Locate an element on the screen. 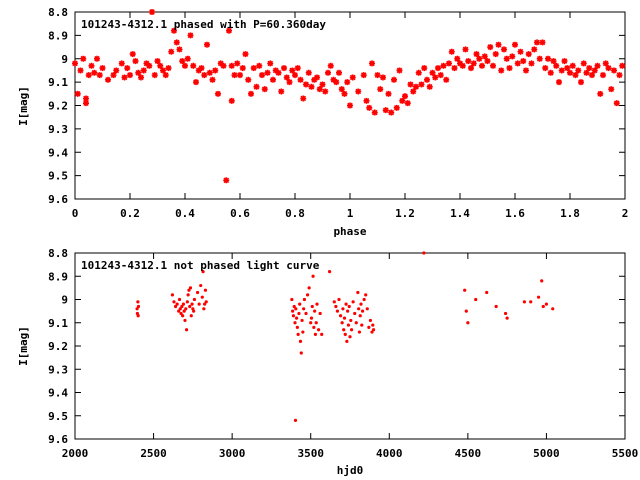  phased-chart-title: 101243-4312.1 phased with P=60.360day is located at coordinates (203, 24).